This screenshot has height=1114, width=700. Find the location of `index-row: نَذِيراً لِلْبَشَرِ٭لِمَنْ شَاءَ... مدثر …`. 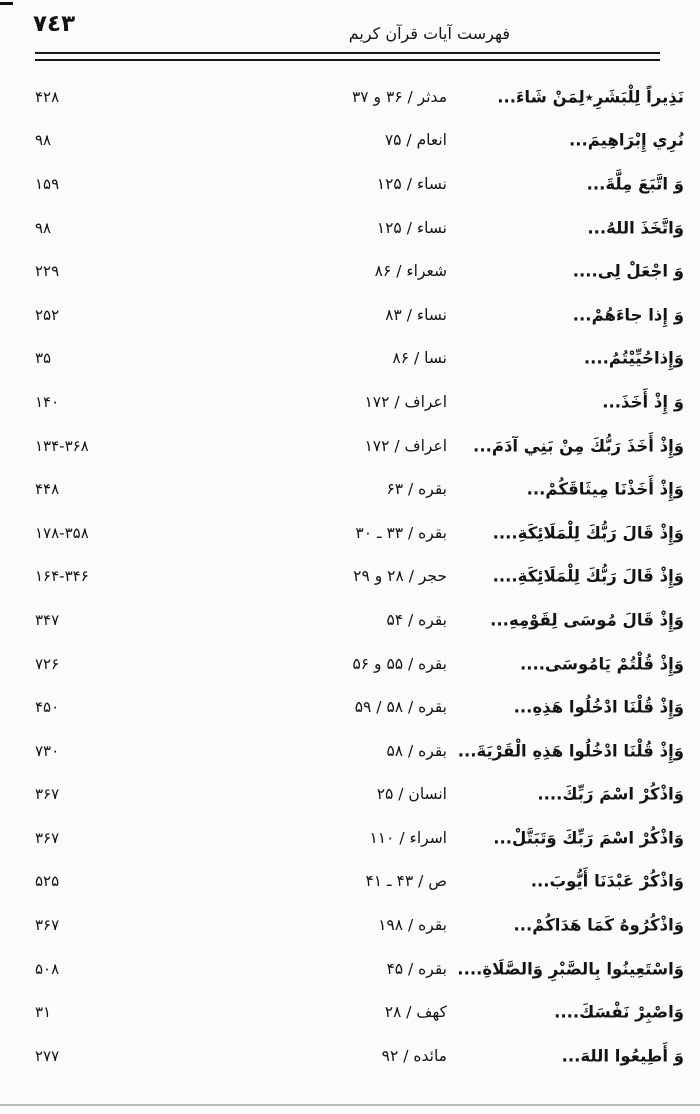

index-row: نَذِيراً لِلْبَشَرِ٭لِمَنْ شَاءَ... مدثر … is located at coordinates (350, 97).